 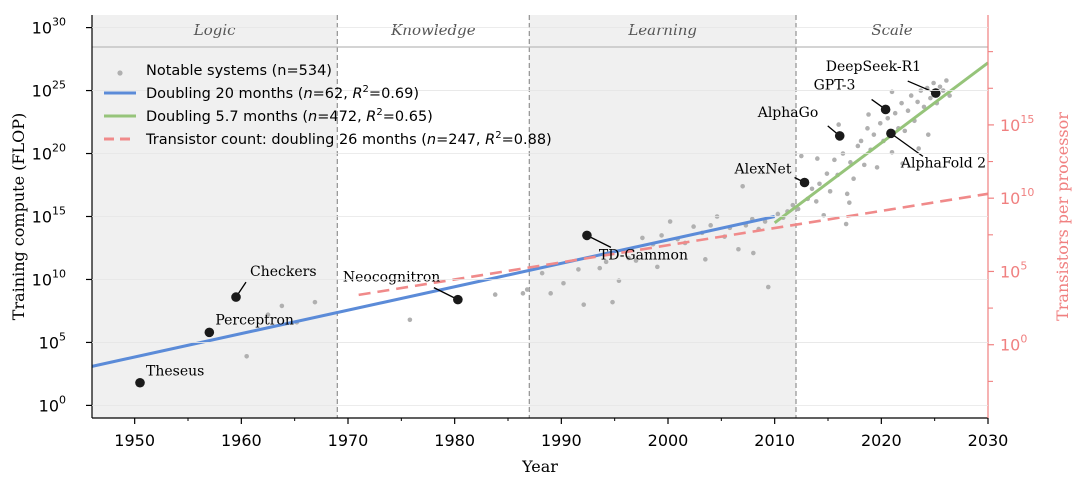 What do you see at coordinates (539, 466) in the screenshot?
I see `x-axis-title: Year` at bounding box center [539, 466].